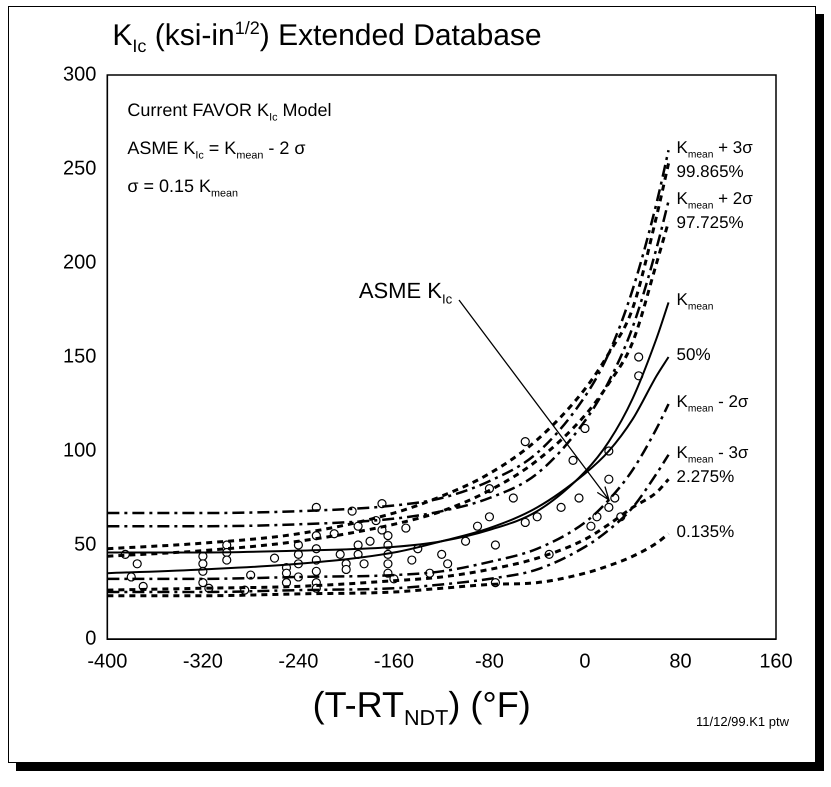 The image size is (831, 787). What do you see at coordinates (693, 355) in the screenshot?
I see `series-label: 50%` at bounding box center [693, 355].